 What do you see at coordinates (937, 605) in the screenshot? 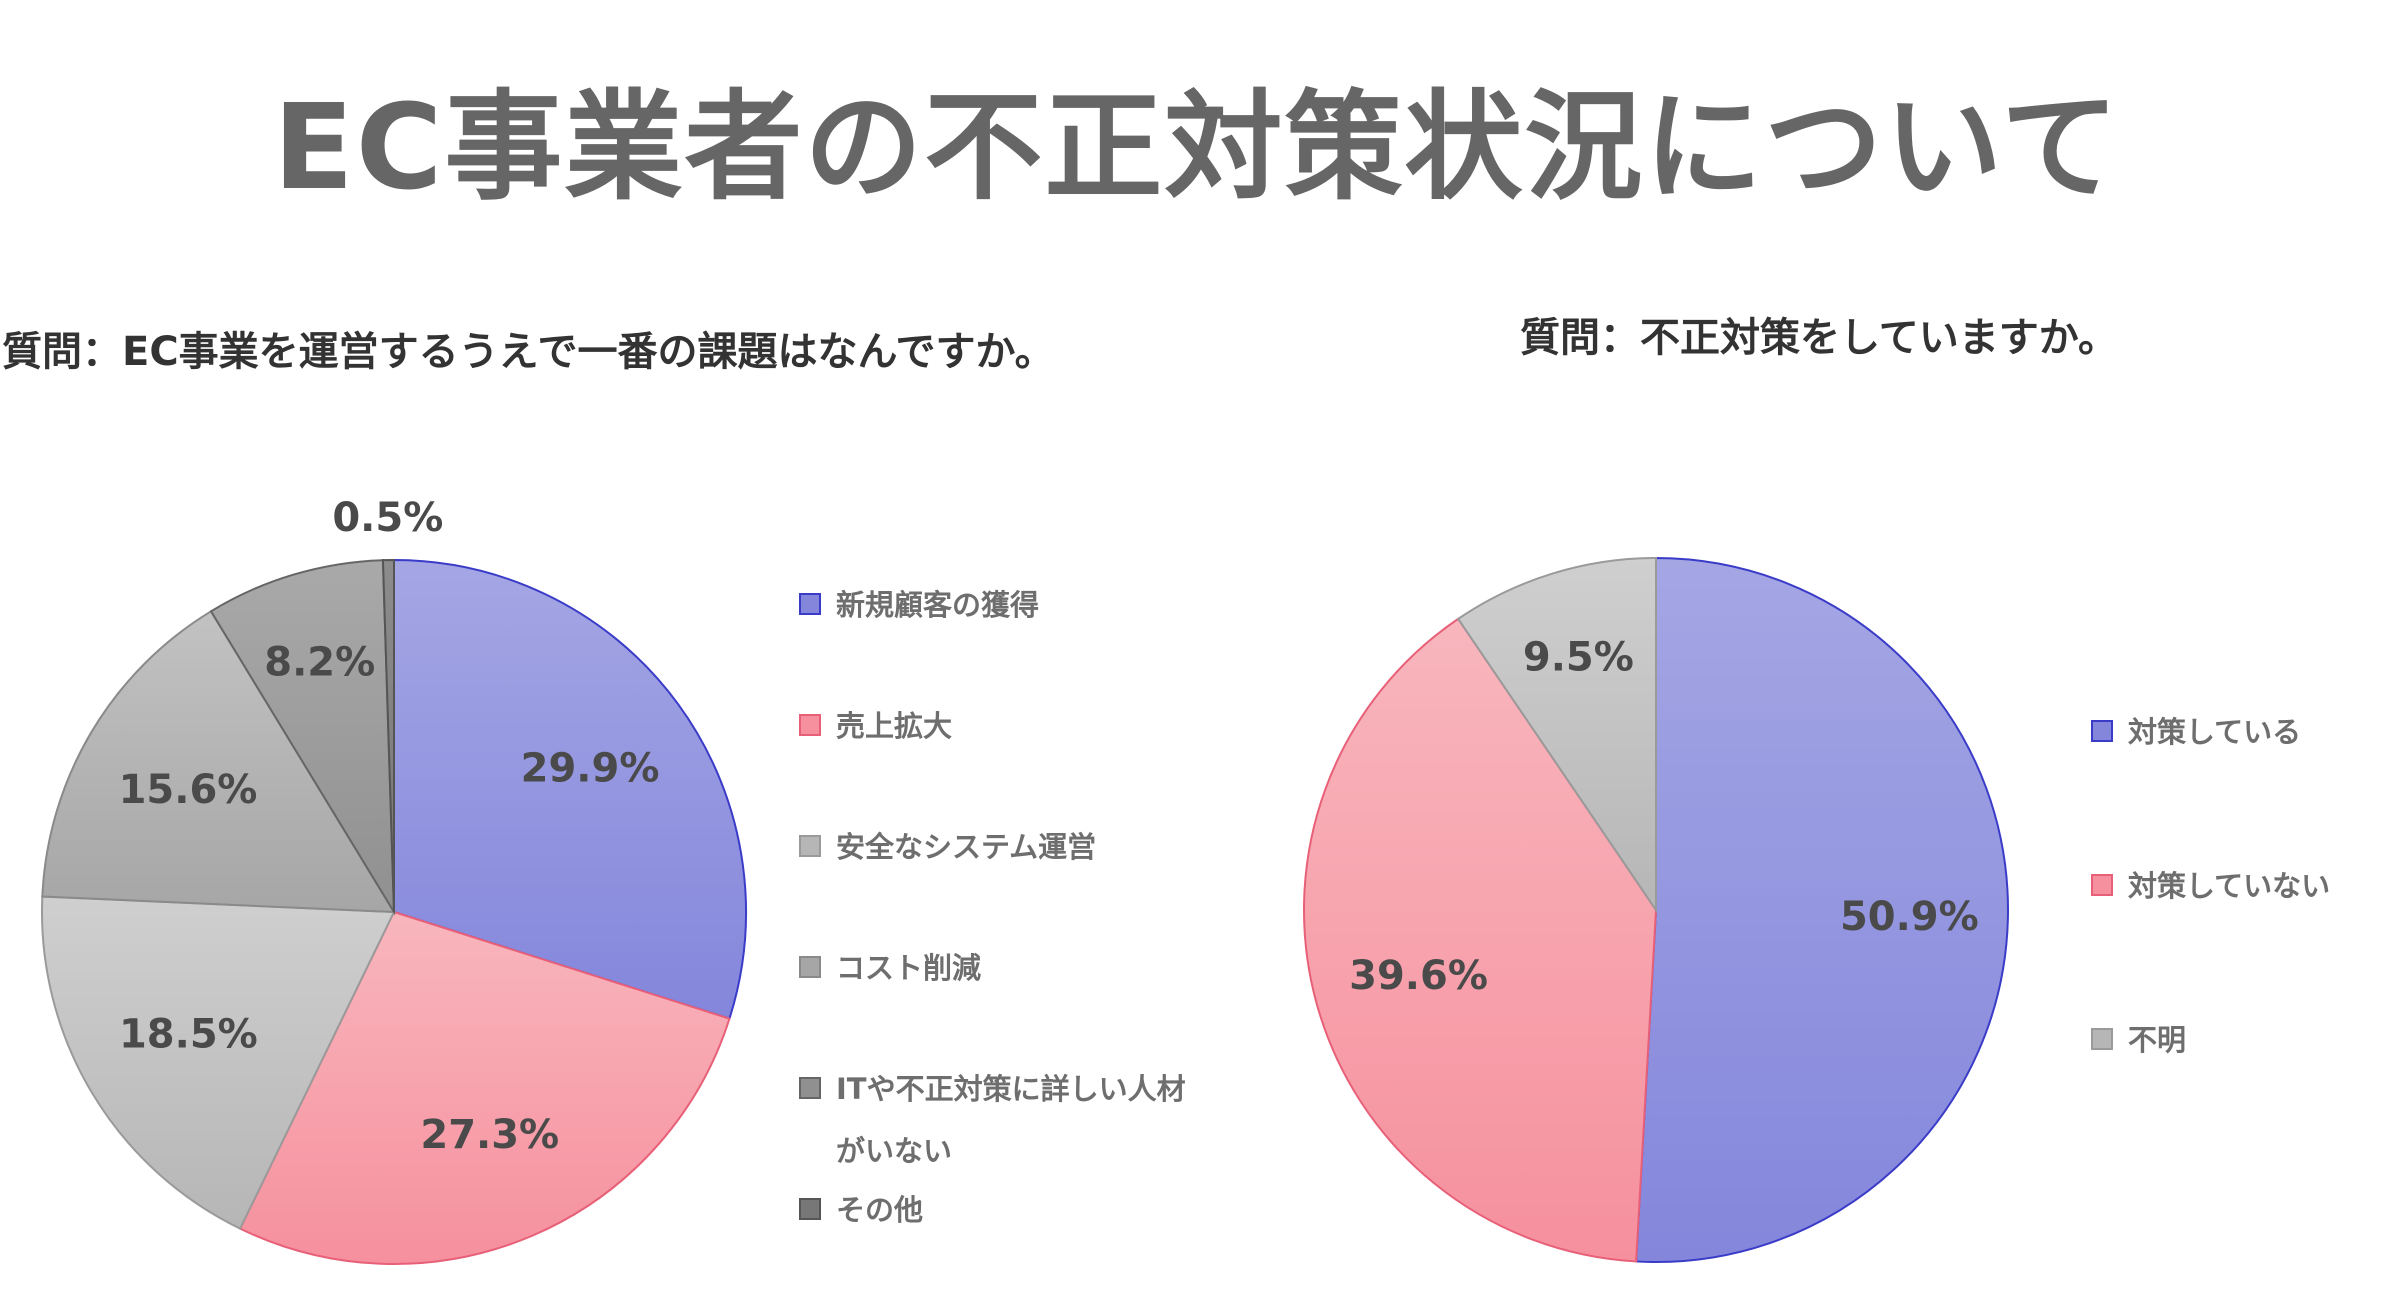
I see `legend-label: 新規顧客の獲得` at bounding box center [937, 605].